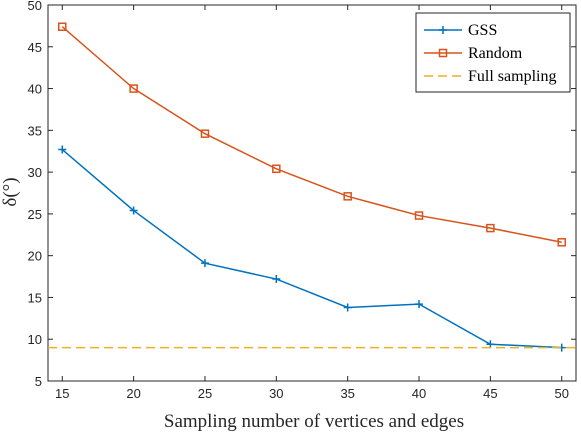 The height and width of the screenshot is (432, 581). What do you see at coordinates (561, 393) in the screenshot?
I see `x-tick-label: 50` at bounding box center [561, 393].